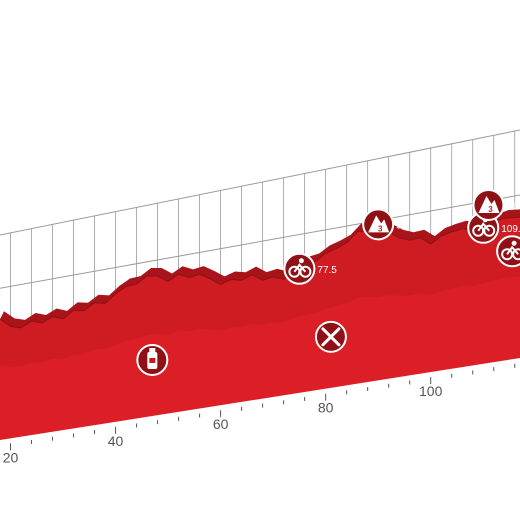 The image size is (520, 510). What do you see at coordinates (431, 391) in the screenshot?
I see `x-tick-label: 100` at bounding box center [431, 391].